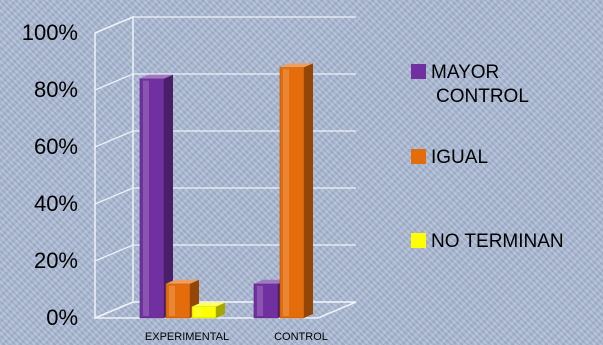 The width and height of the screenshot is (603, 345). Describe the element at coordinates (56, 203) in the screenshot. I see `y-tick-label: 40%` at that location.